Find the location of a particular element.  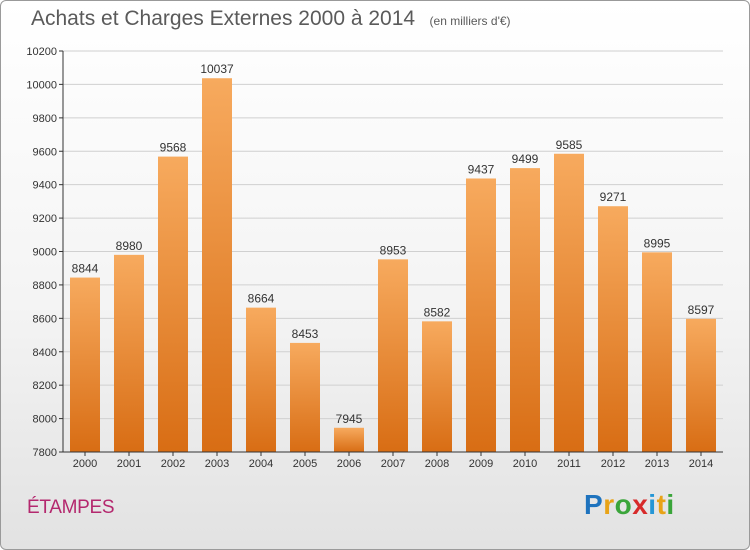

bar-2003 is located at coordinates (217, 265).